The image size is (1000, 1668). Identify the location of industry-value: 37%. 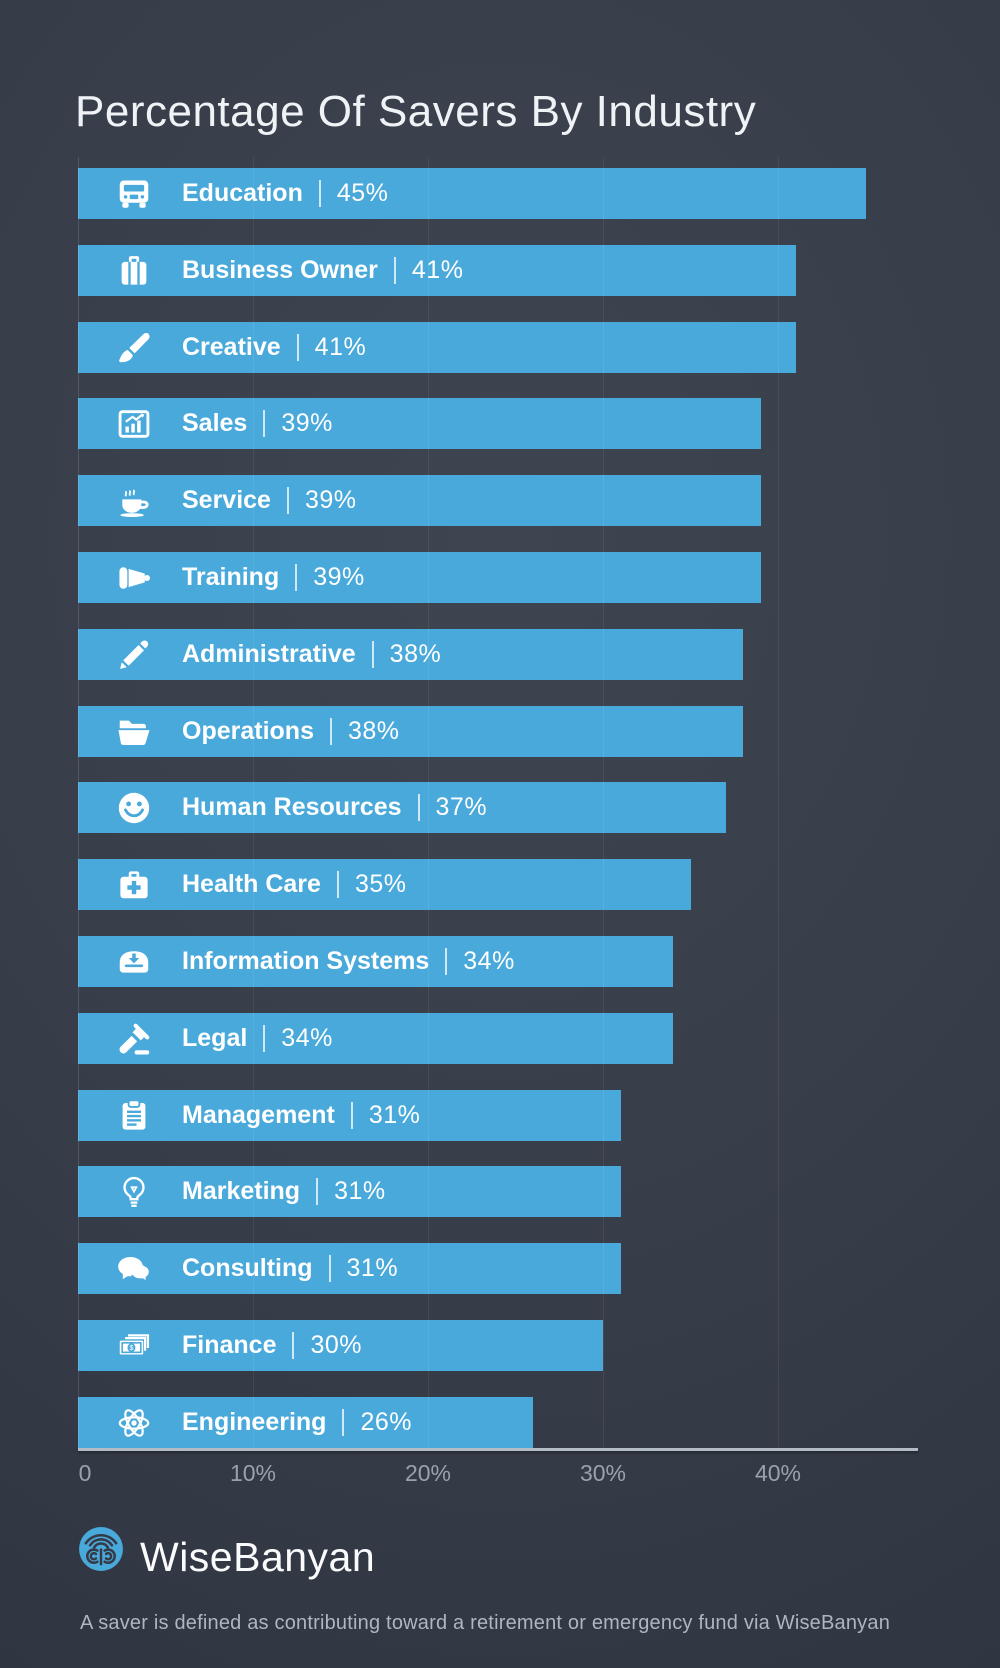
(461, 807).